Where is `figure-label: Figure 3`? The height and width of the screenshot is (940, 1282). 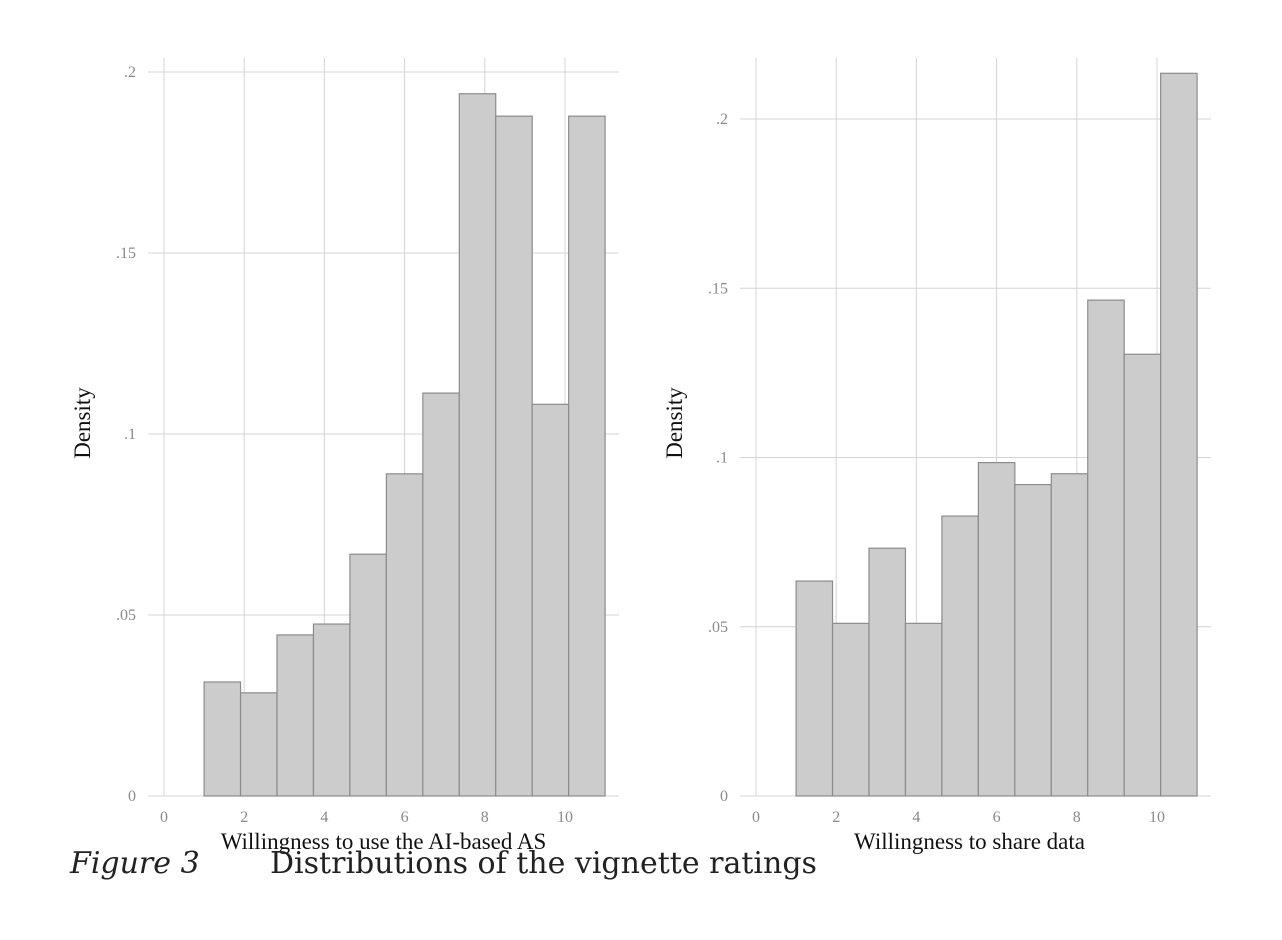
figure-label: Figure 3 is located at coordinates (135, 863).